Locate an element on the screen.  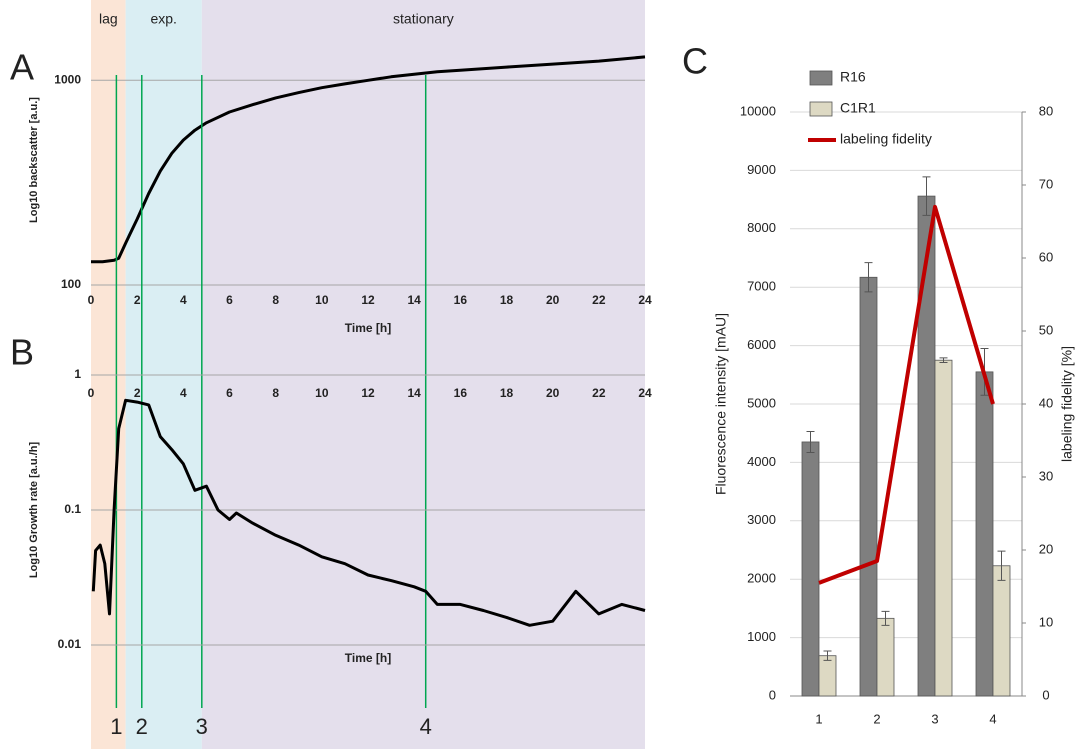
y-tick-label: 2000 is located at coordinates (761, 578).